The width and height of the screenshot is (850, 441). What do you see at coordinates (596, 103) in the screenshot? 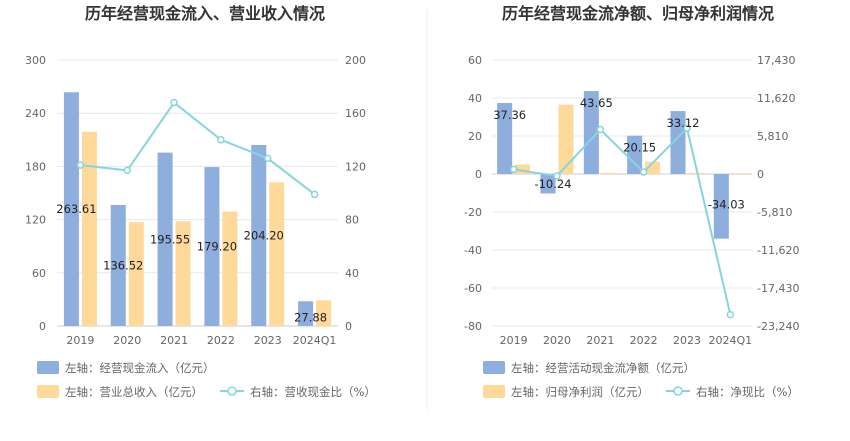
I see `data-label-2-2: 43.65` at bounding box center [596, 103].